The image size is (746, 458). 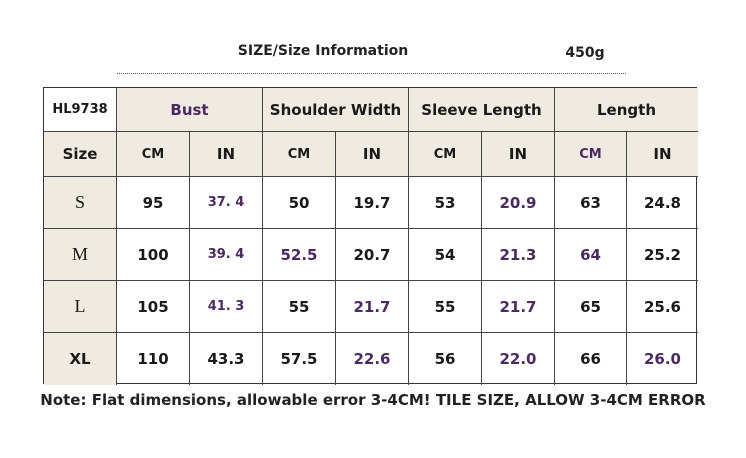 What do you see at coordinates (445, 359) in the screenshot?
I see `measure-cell: 56` at bounding box center [445, 359].